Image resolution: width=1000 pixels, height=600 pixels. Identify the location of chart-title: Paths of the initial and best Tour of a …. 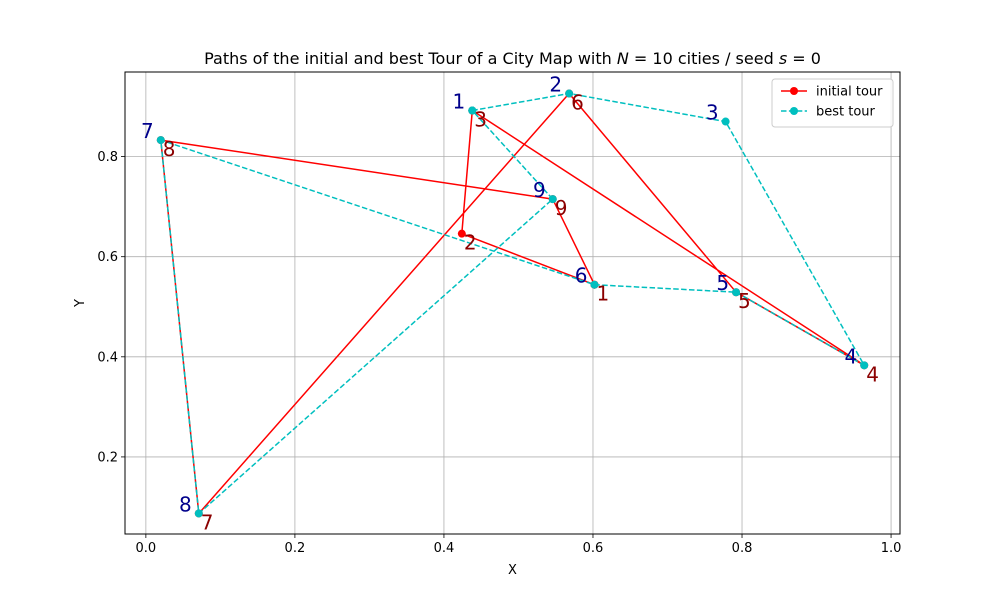
(512, 58).